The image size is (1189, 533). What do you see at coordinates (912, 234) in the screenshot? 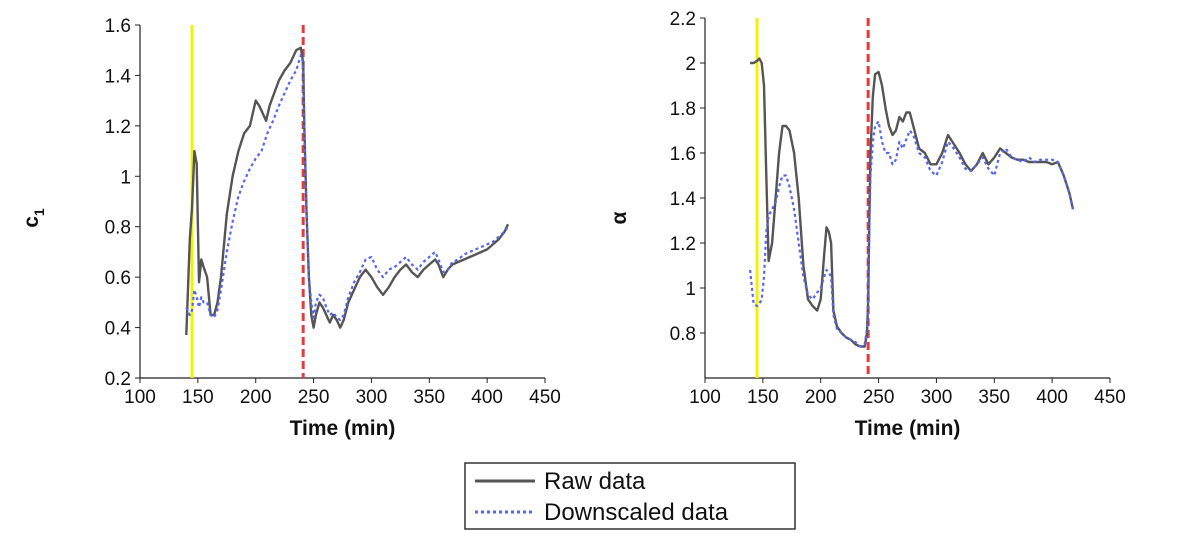
I see `series-line-alpha-downscaled` at bounding box center [912, 234].